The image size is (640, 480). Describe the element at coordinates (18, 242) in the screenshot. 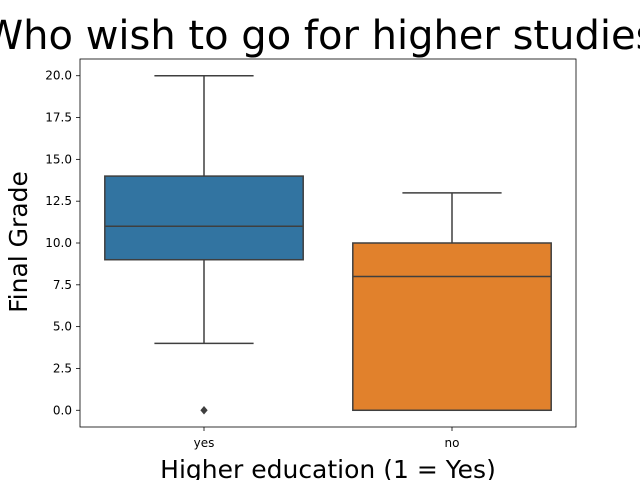

I see `y-axis-label: Final Grade` at that location.